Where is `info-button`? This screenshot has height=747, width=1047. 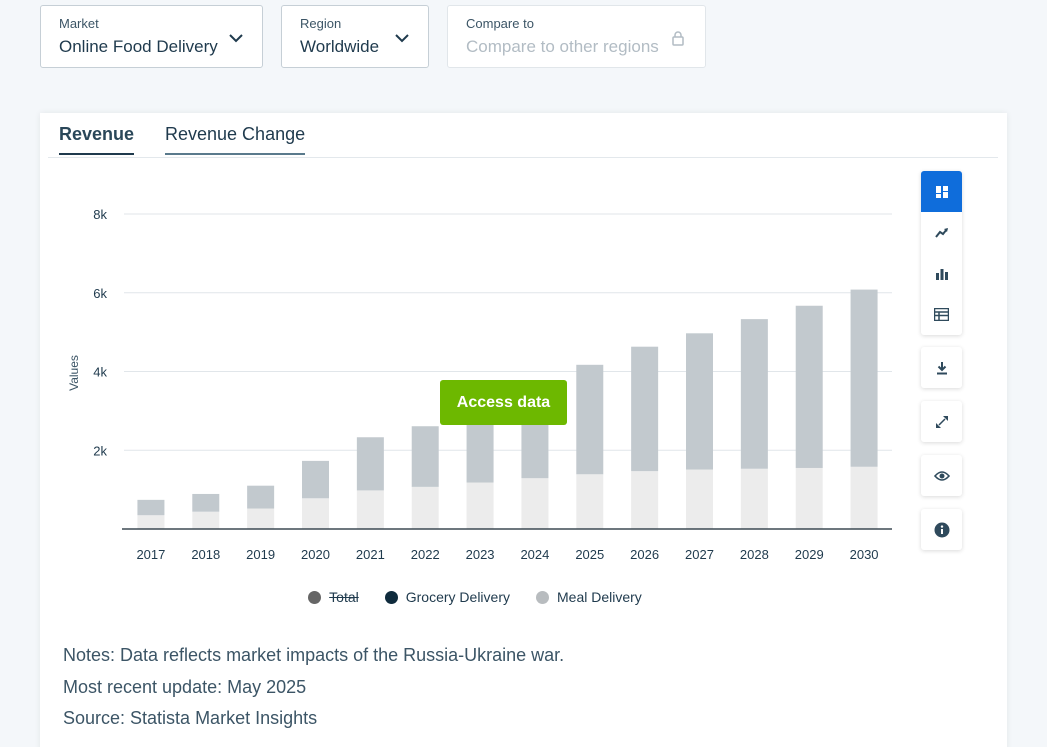 info-button is located at coordinates (941, 529).